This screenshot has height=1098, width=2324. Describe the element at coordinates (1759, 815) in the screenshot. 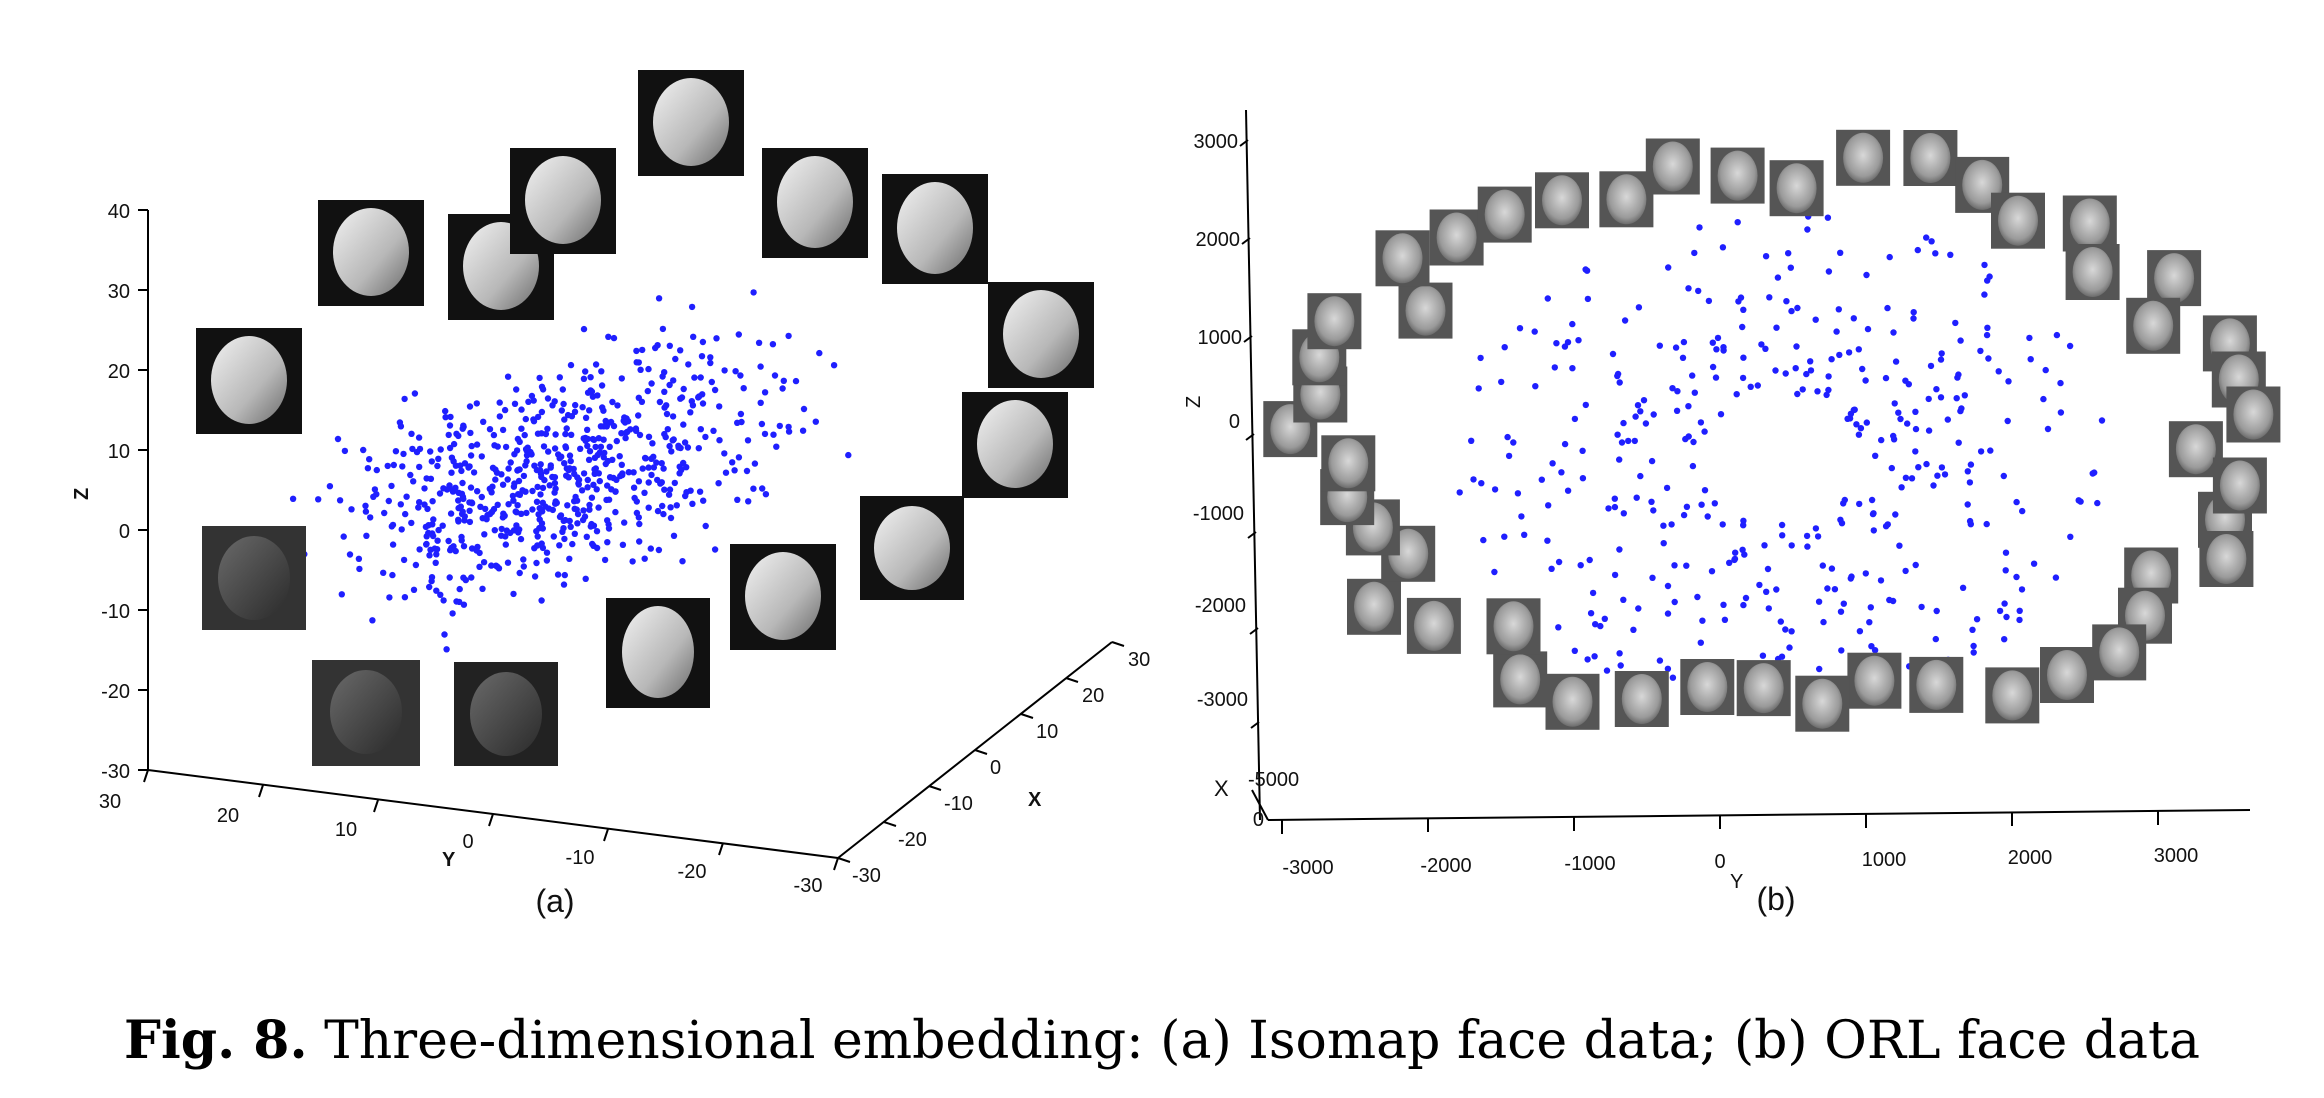

I see `chart-b-y-axis` at that location.